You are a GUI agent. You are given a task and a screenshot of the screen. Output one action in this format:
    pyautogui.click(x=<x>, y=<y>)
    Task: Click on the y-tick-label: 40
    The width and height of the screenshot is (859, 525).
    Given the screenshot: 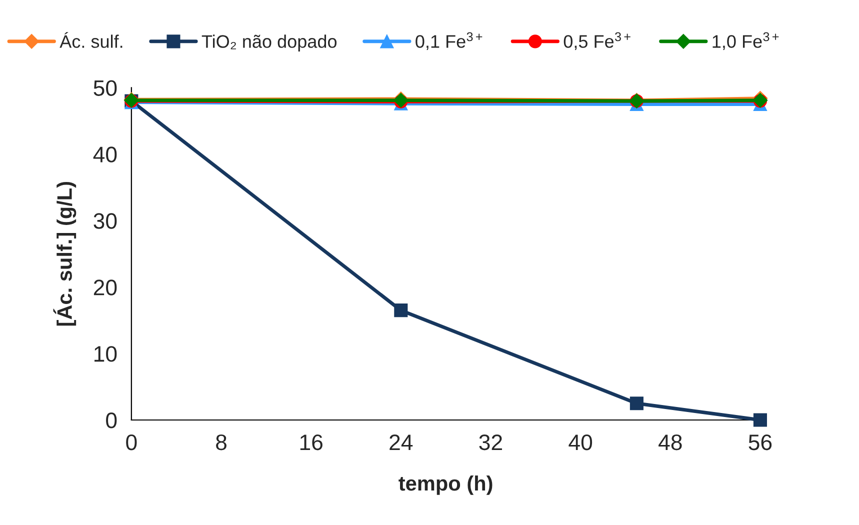 What is the action you would take?
    pyautogui.click(x=105, y=154)
    